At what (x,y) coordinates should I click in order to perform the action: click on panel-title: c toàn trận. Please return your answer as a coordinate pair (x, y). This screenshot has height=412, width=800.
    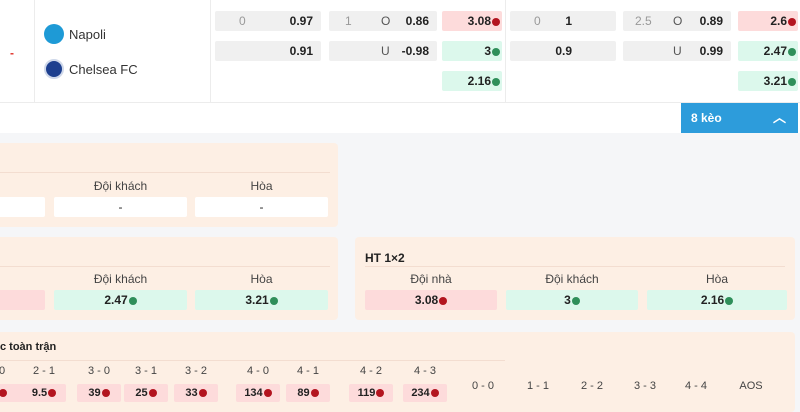
    Looking at the image, I should click on (28, 347).